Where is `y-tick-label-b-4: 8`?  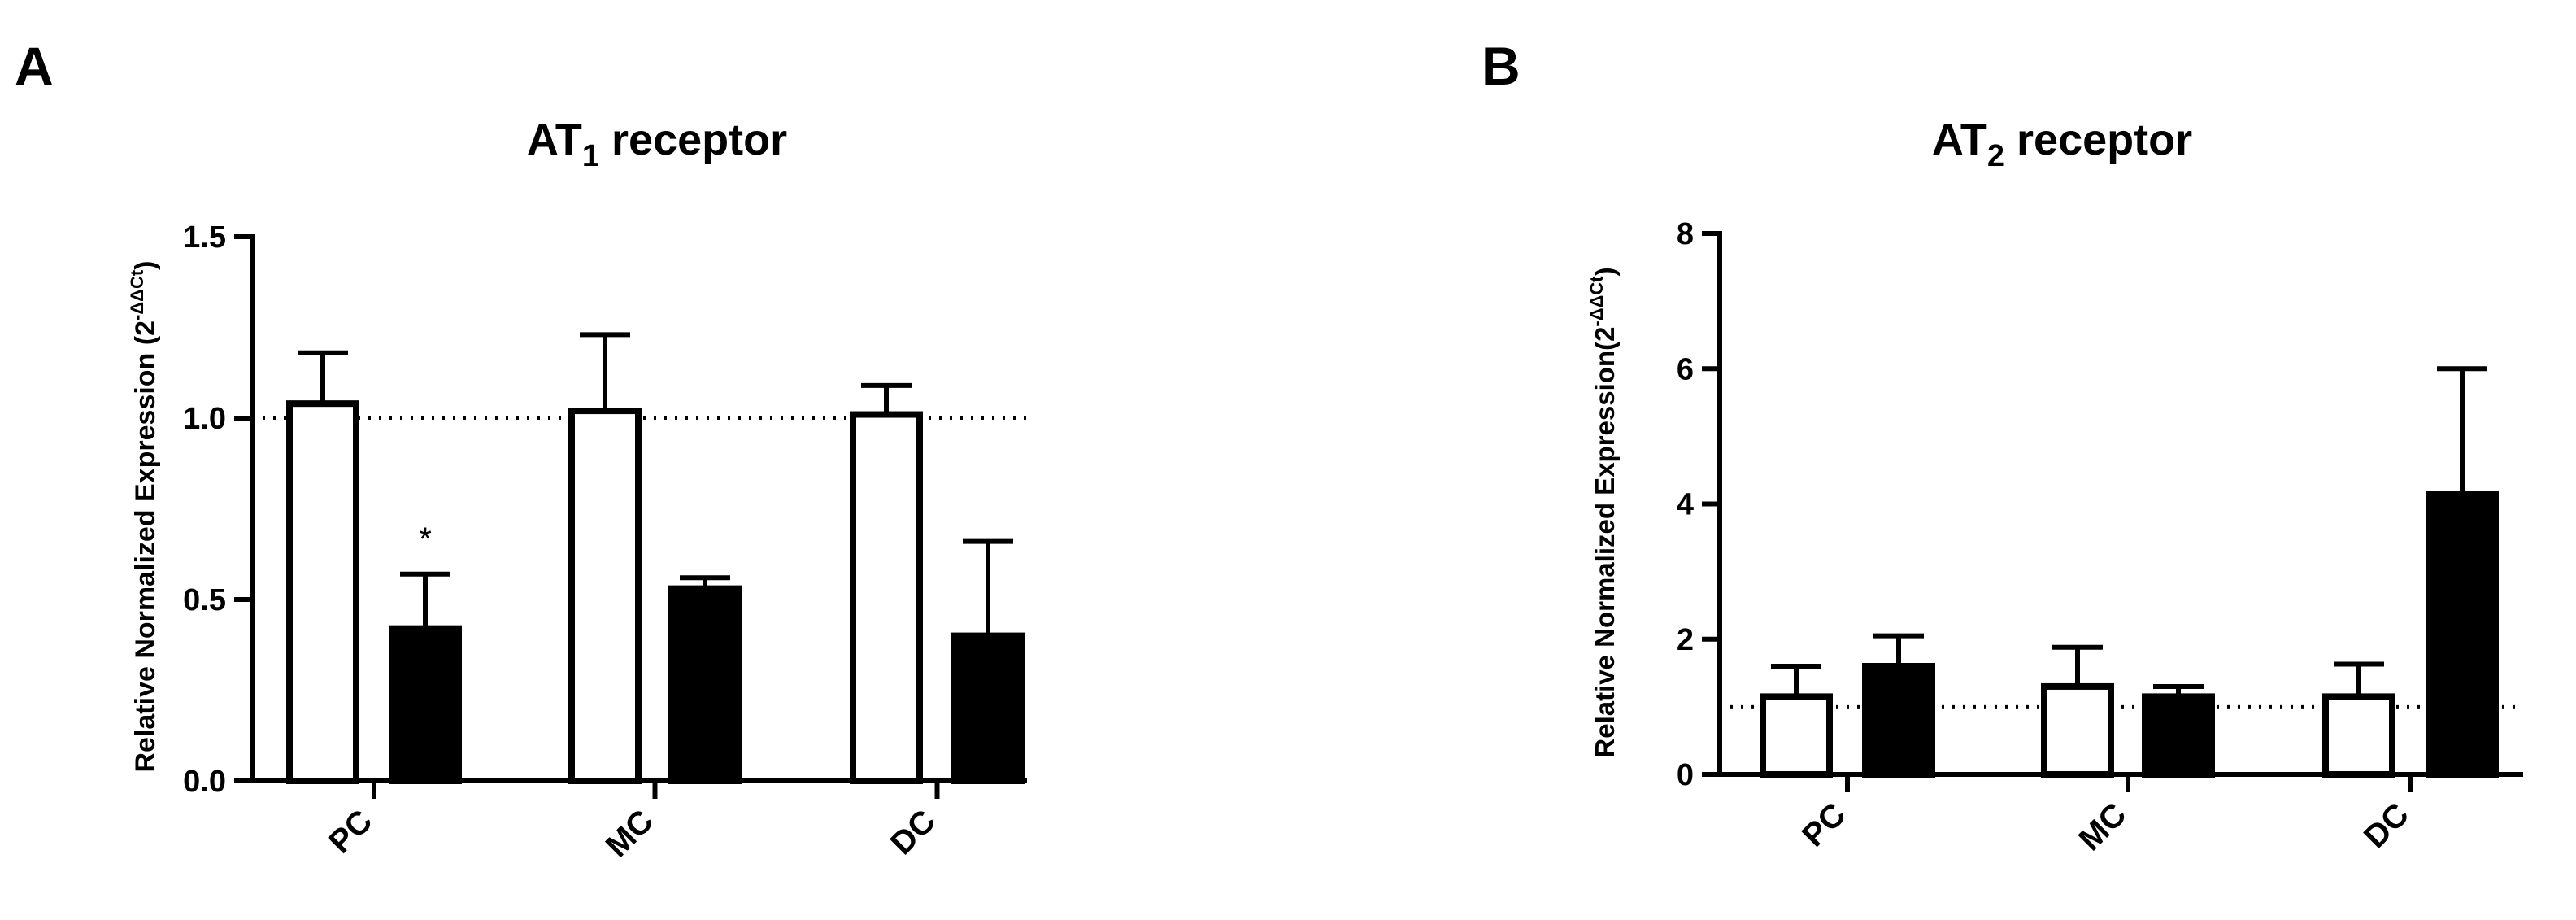 y-tick-label-b-4: 8 is located at coordinates (1685, 234).